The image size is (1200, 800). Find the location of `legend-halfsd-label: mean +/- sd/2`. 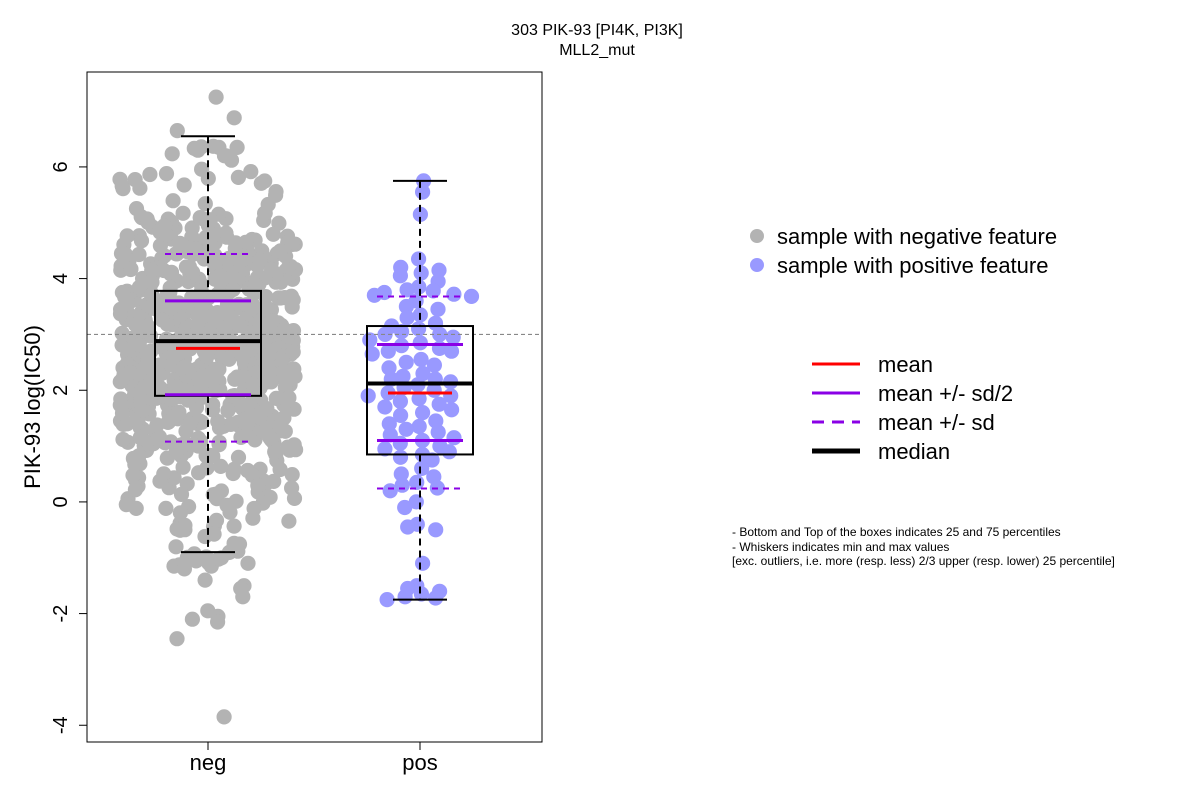

legend-halfsd-label: mean +/- sd/2 is located at coordinates (945, 393).